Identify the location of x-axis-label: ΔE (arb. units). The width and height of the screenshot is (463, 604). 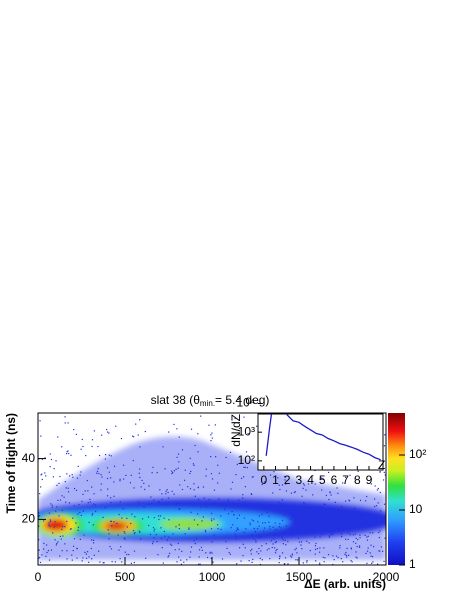
(345, 584).